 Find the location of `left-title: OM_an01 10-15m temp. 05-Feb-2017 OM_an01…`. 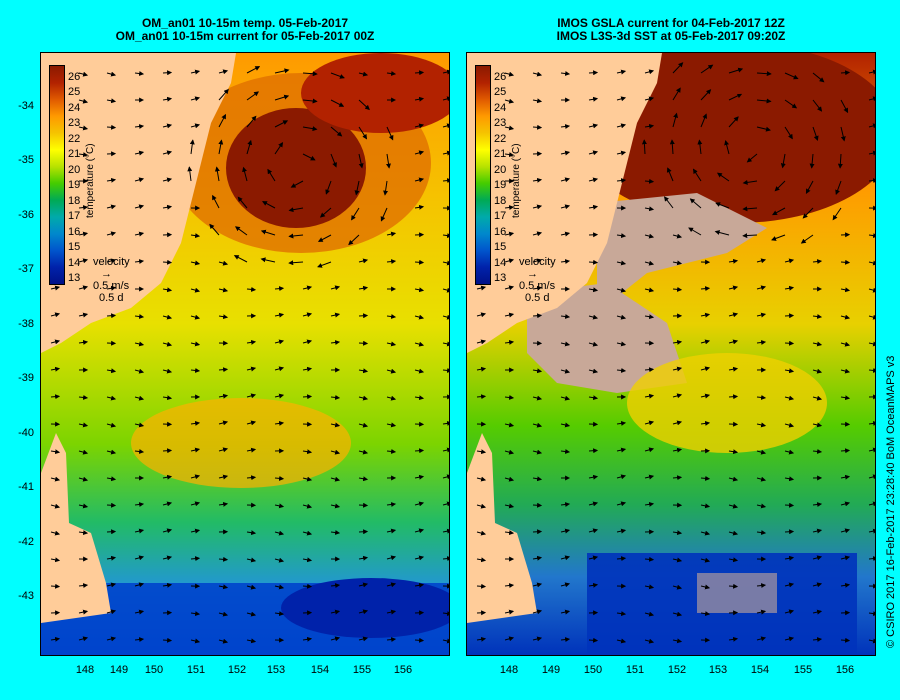

left-title: OM_an01 10-15m temp. 05-Feb-2017 OM_an01… is located at coordinates (245, 30).